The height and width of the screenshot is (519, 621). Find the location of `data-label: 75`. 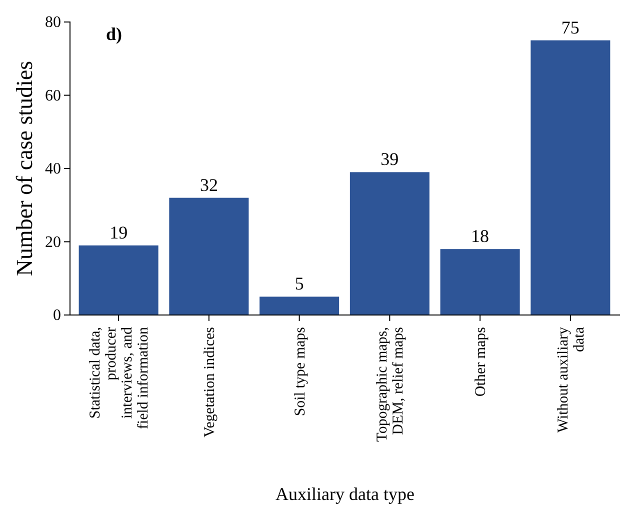

data-label: 75 is located at coordinates (570, 27).